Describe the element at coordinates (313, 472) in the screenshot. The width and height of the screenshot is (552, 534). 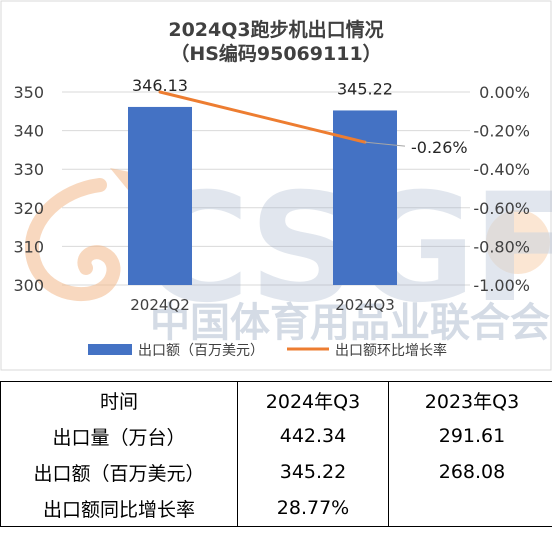
I see `table-cell: 345.22` at that location.